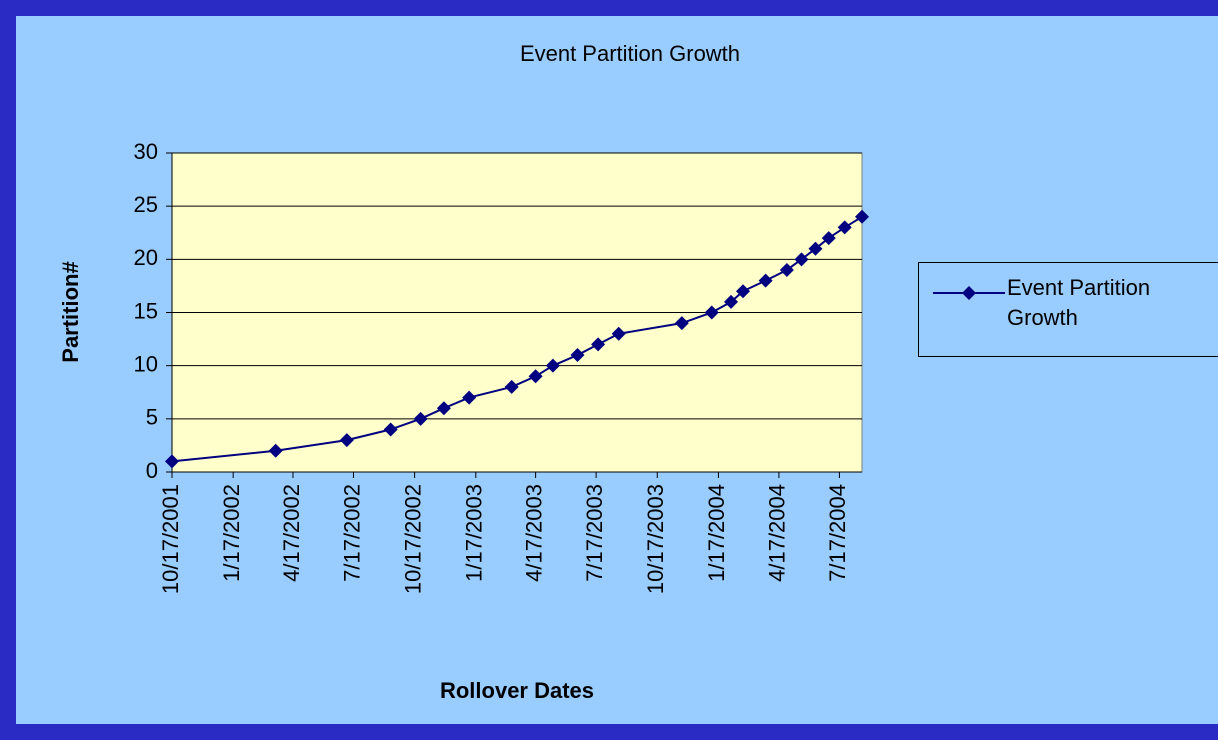 This screenshot has width=1218, height=740. I want to click on chart-title: Event Partition Growth, so click(630, 53).